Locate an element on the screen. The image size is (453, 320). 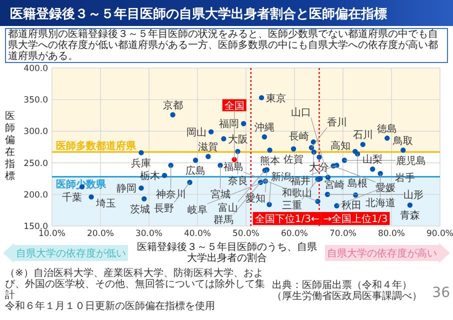
annotation: 北海道 is located at coordinates (380, 202).